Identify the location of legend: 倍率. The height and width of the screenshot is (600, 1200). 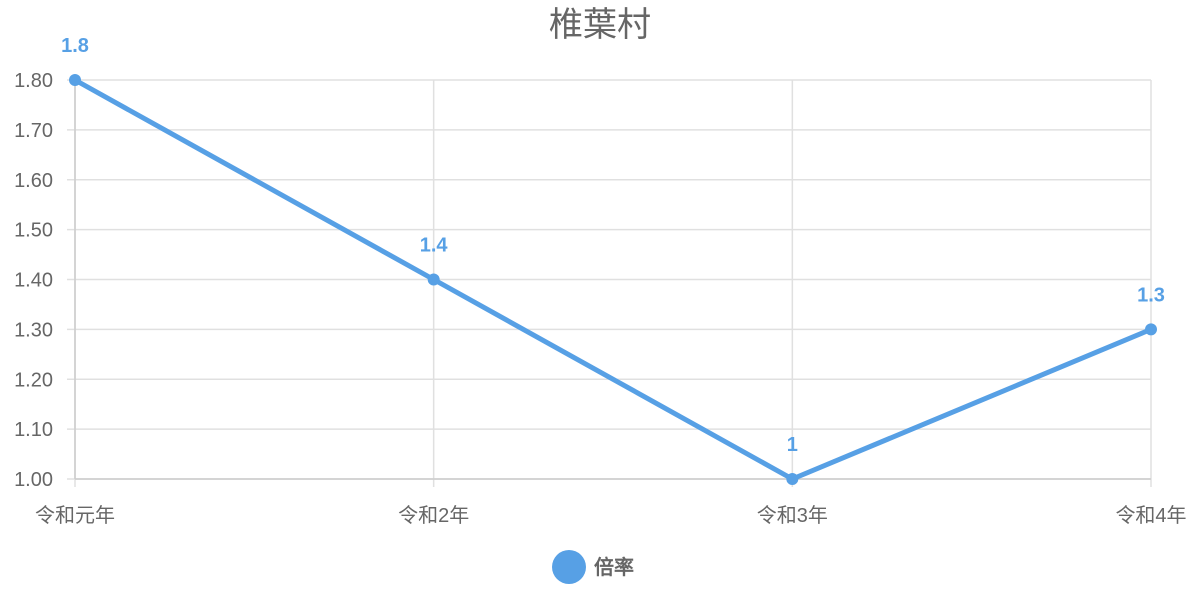
(593, 567).